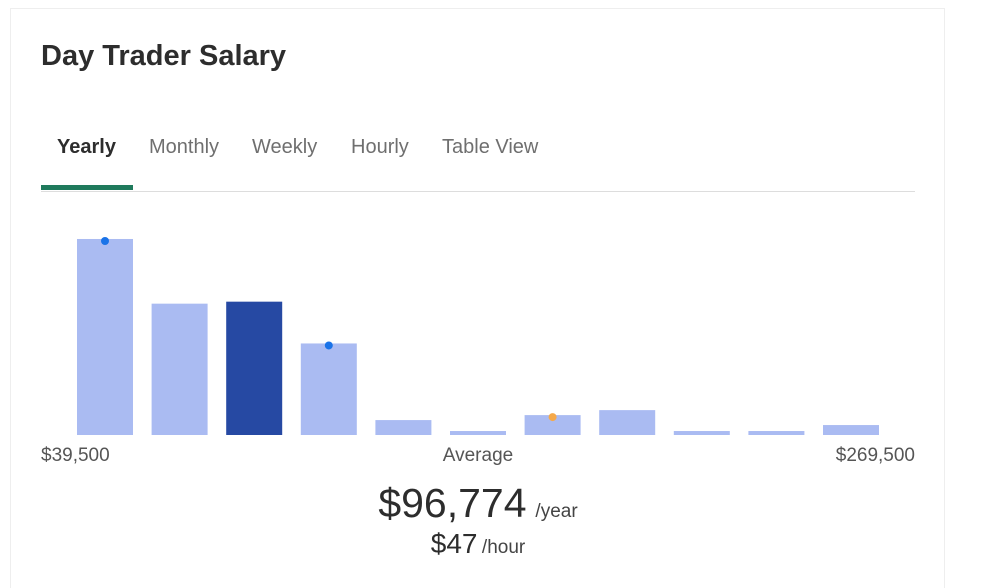 The height and width of the screenshot is (588, 987). What do you see at coordinates (87, 187) in the screenshot?
I see `active-tab-indicator` at bounding box center [87, 187].